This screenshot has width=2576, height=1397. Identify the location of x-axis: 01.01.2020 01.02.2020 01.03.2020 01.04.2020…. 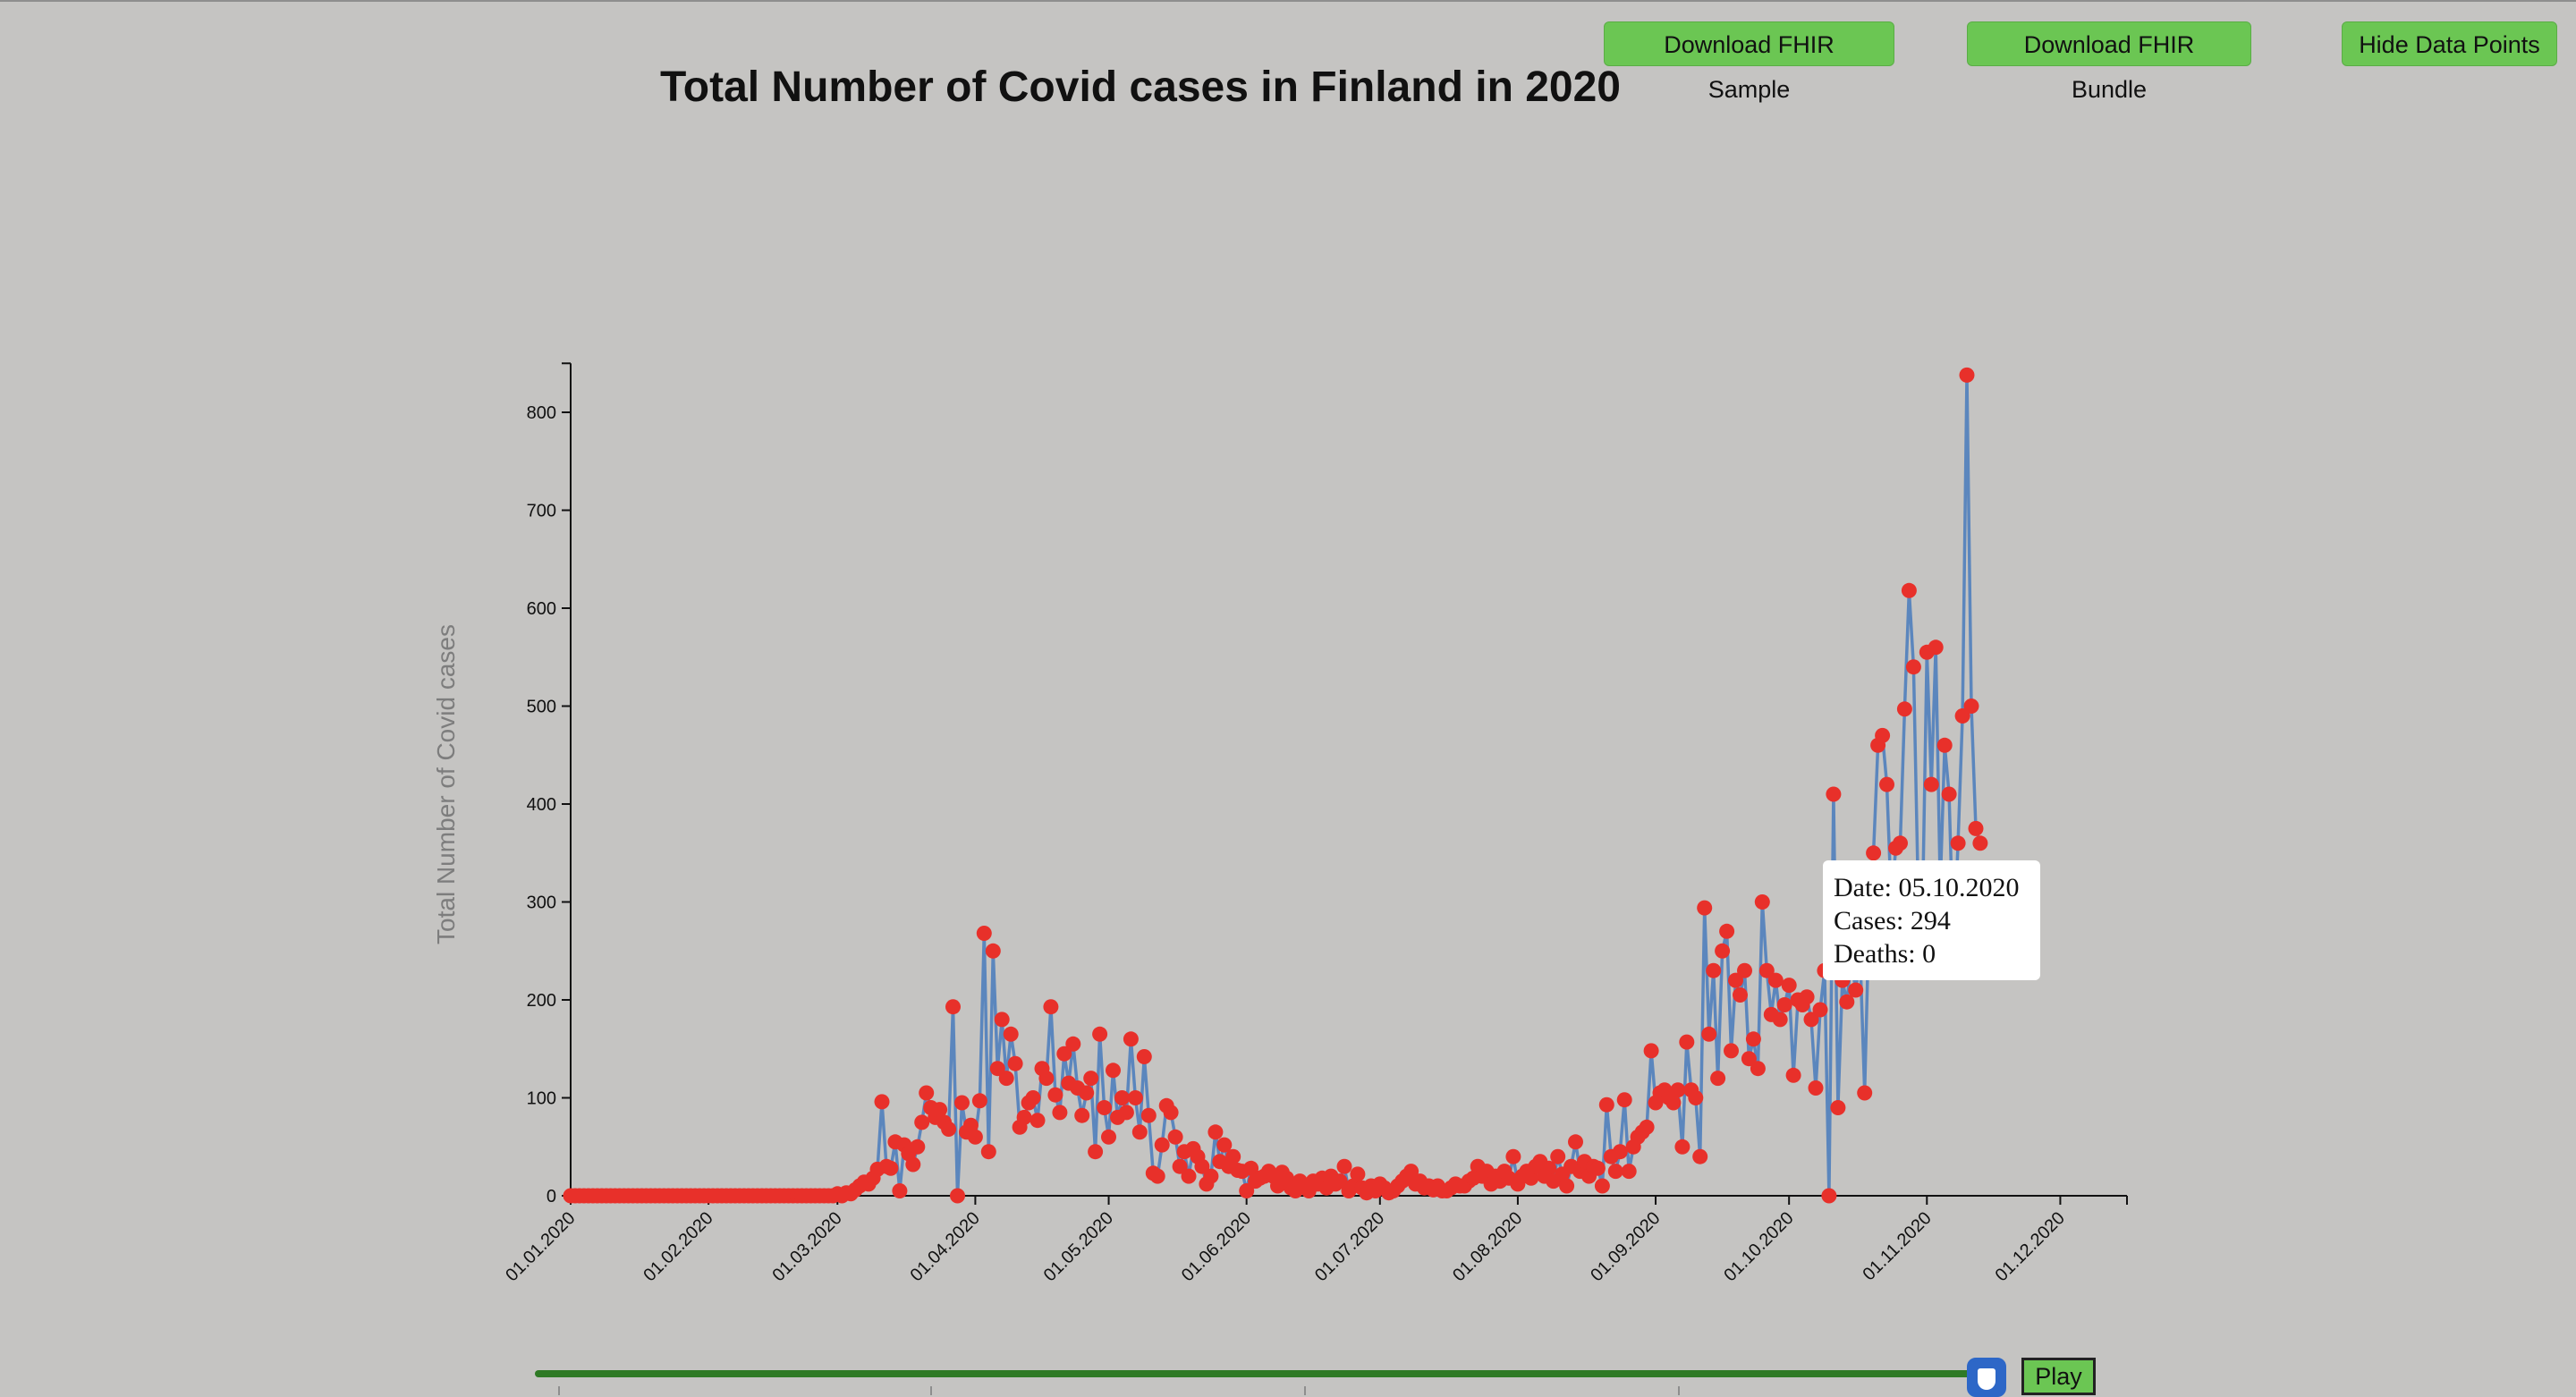
(1315, 1240).